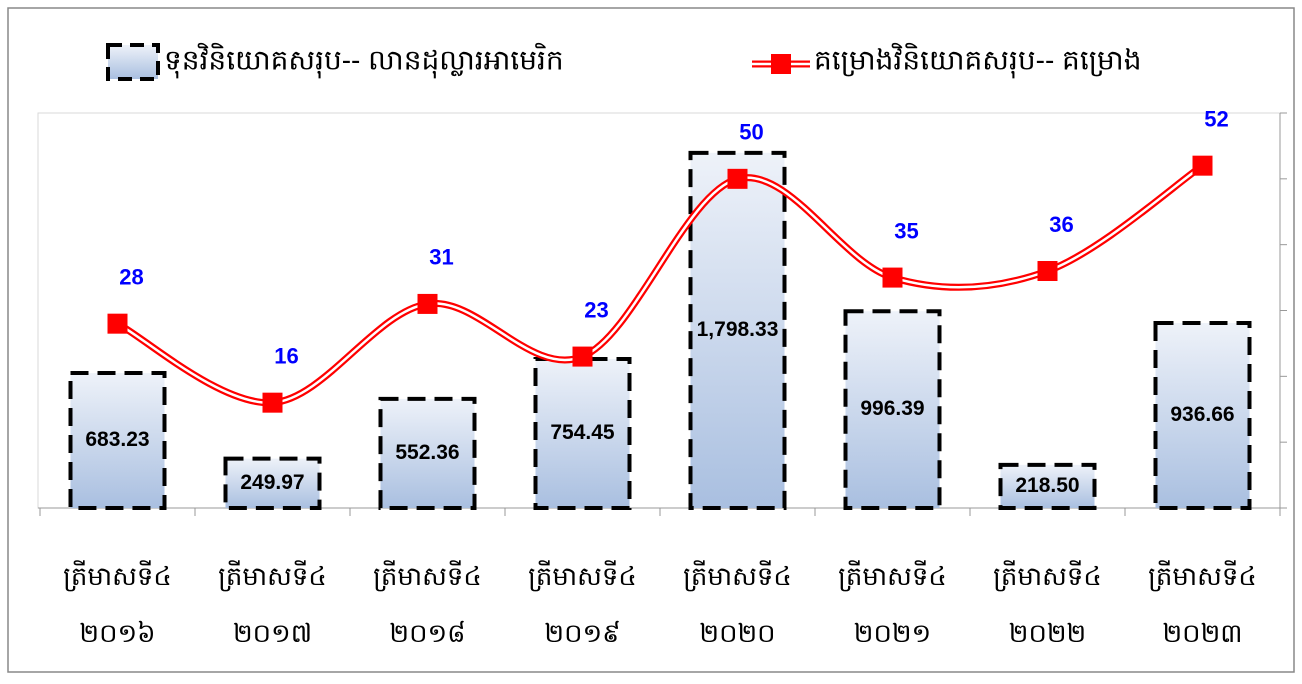  I want to click on legend-label: ទុនវិនិយោគសរុប-- លានដុល្លារអាមេរិក, so click(364, 60).